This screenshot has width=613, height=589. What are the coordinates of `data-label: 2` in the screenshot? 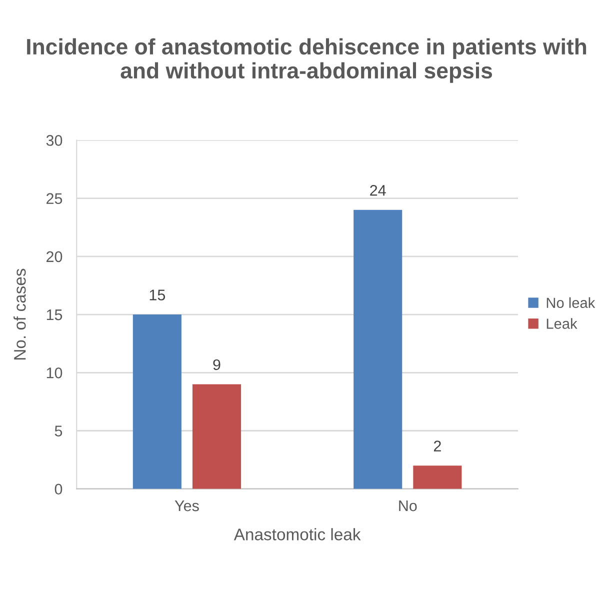 It's located at (437, 446).